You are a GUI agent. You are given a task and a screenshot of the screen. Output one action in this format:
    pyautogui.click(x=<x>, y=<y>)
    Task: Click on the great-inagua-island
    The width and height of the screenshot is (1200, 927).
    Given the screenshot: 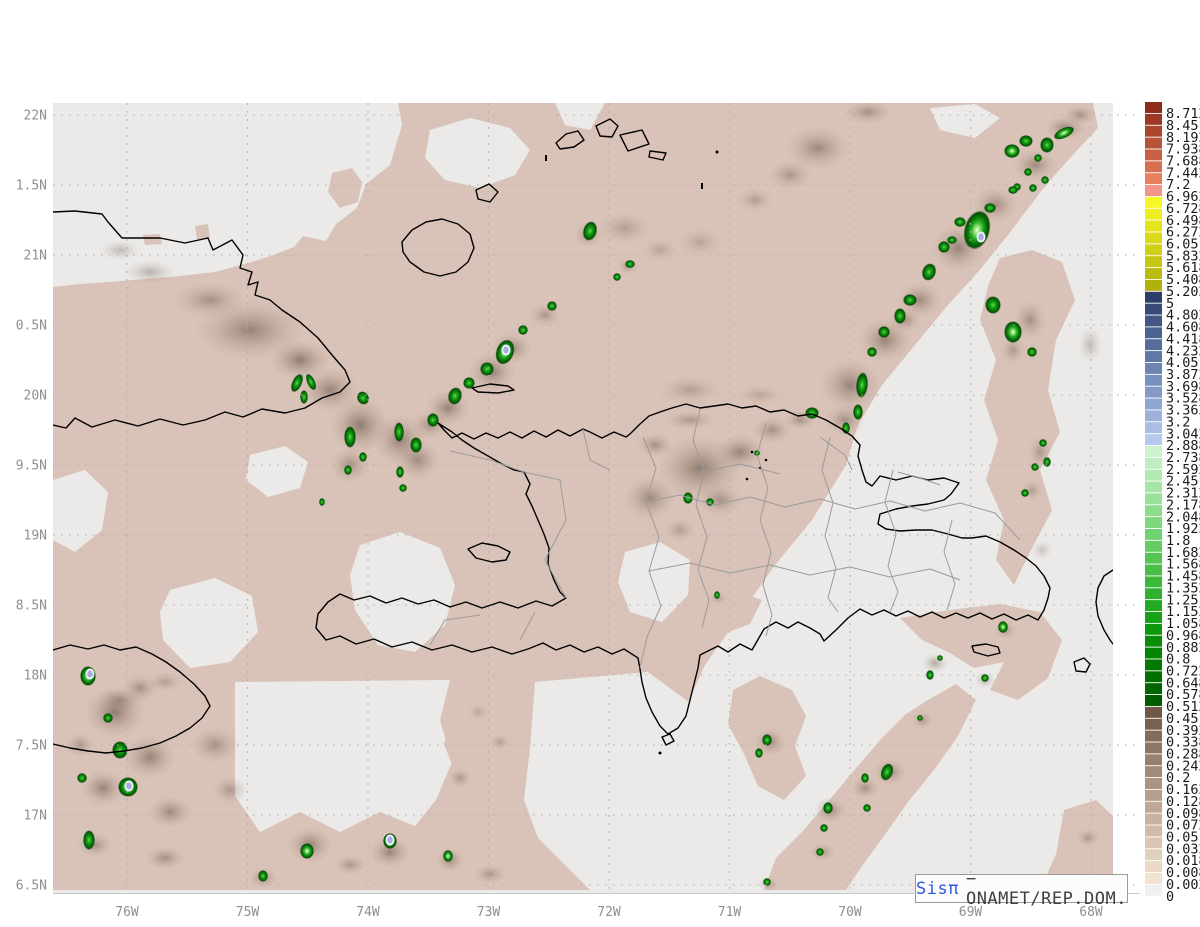 What is the action you would take?
    pyautogui.click(x=438, y=247)
    